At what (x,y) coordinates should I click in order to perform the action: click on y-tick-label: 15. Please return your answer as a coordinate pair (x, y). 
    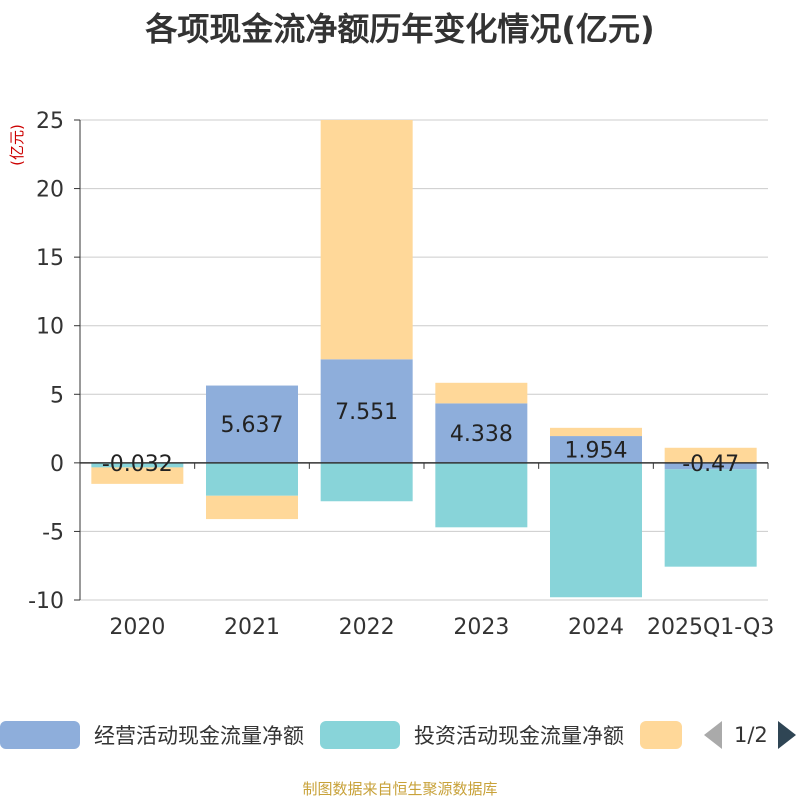
    Looking at the image, I should click on (50, 258).